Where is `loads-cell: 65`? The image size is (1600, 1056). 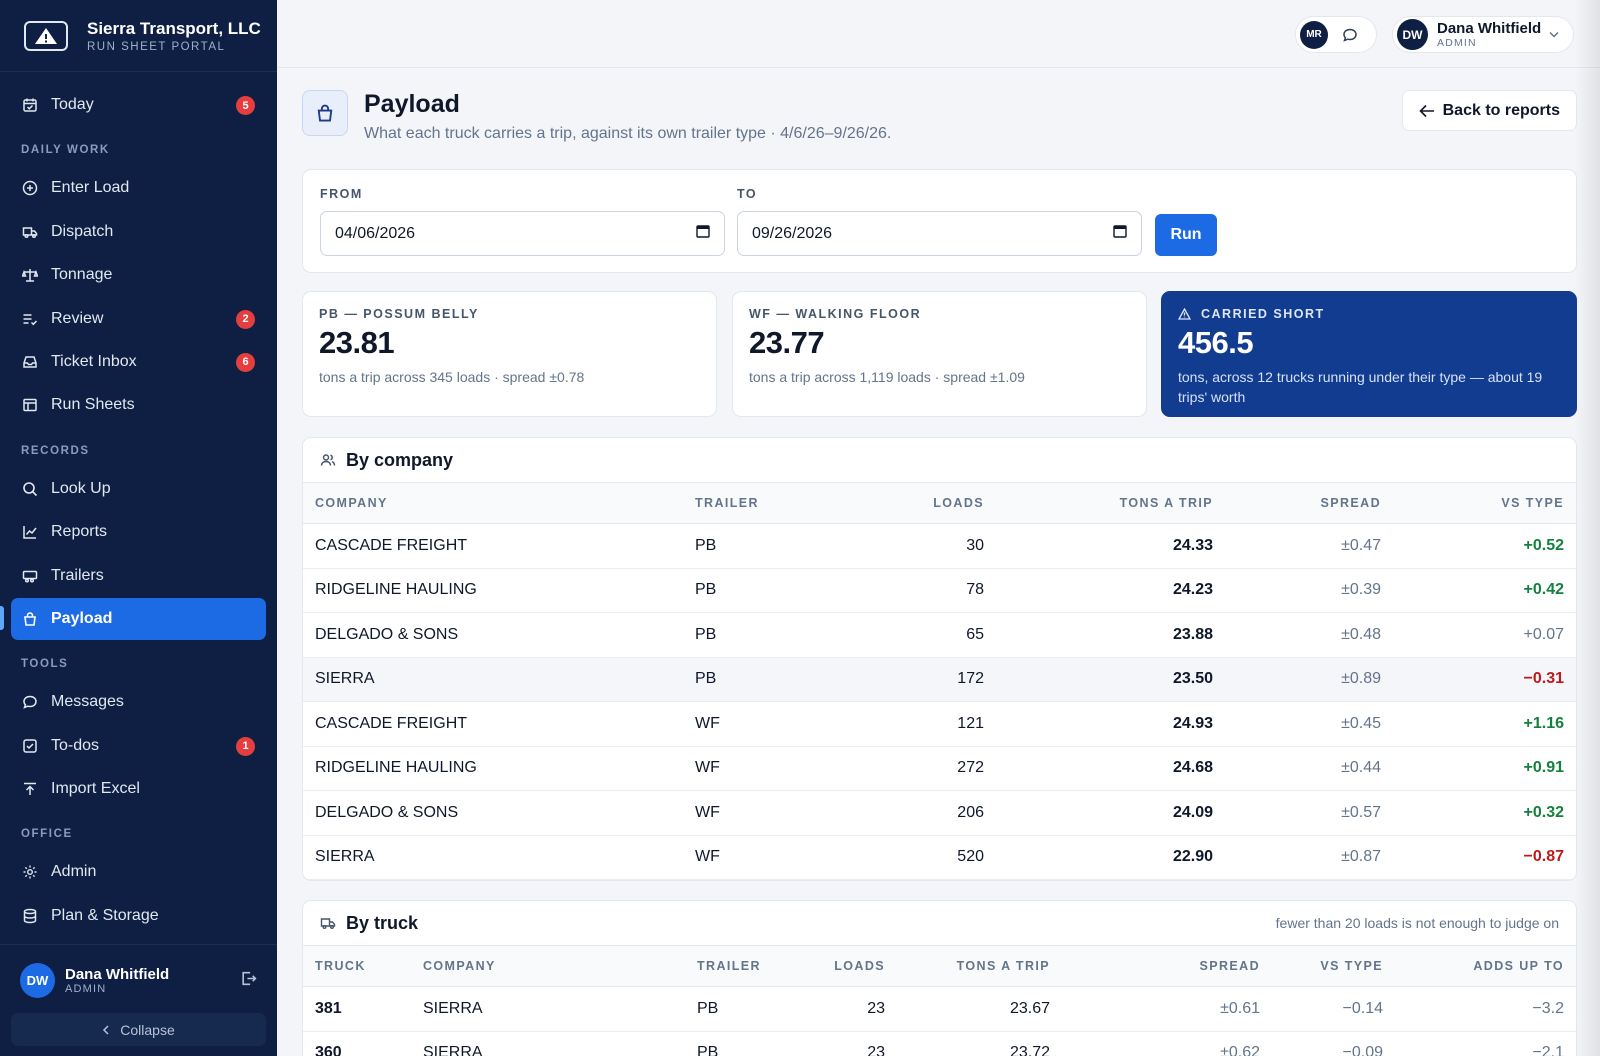 loads-cell: 65 is located at coordinates (914, 635).